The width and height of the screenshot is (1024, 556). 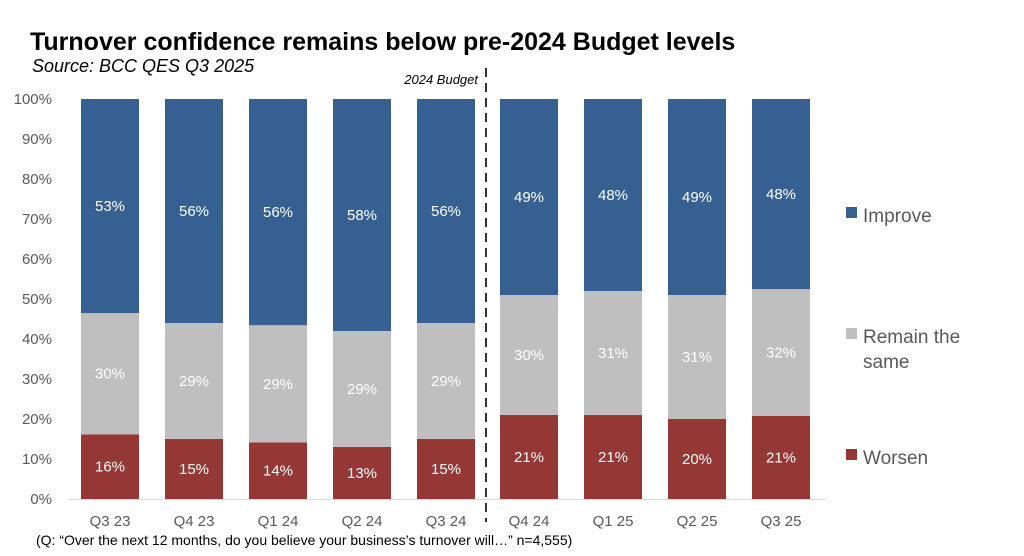 I want to click on data-label: 58%, so click(x=362, y=215).